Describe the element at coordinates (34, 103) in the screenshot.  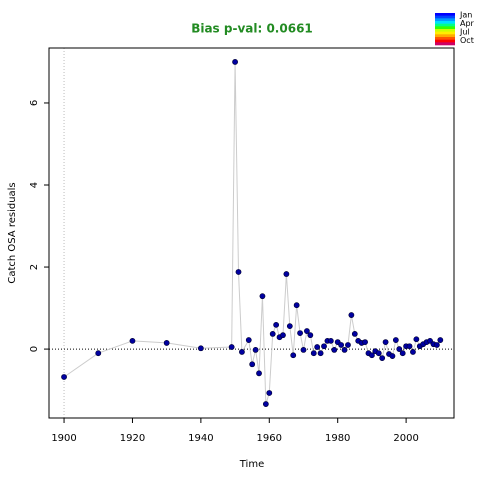
I see `y-tick-label: 6` at that location.